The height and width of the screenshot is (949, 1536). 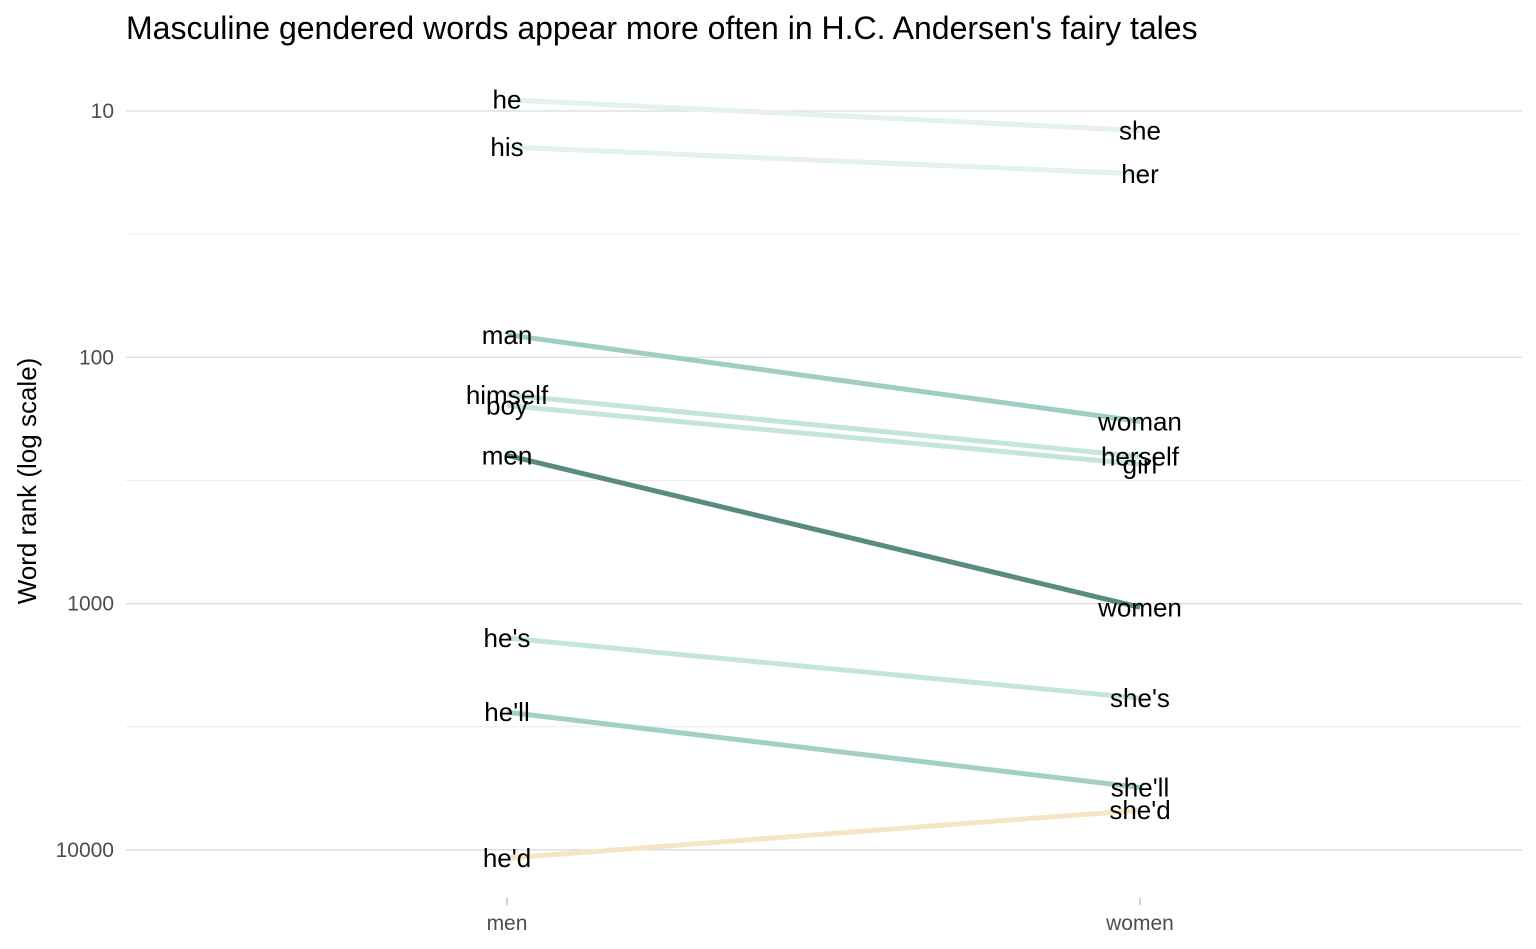 What do you see at coordinates (27, 481) in the screenshot?
I see `y-axis-label: Word rank (log scale)` at bounding box center [27, 481].